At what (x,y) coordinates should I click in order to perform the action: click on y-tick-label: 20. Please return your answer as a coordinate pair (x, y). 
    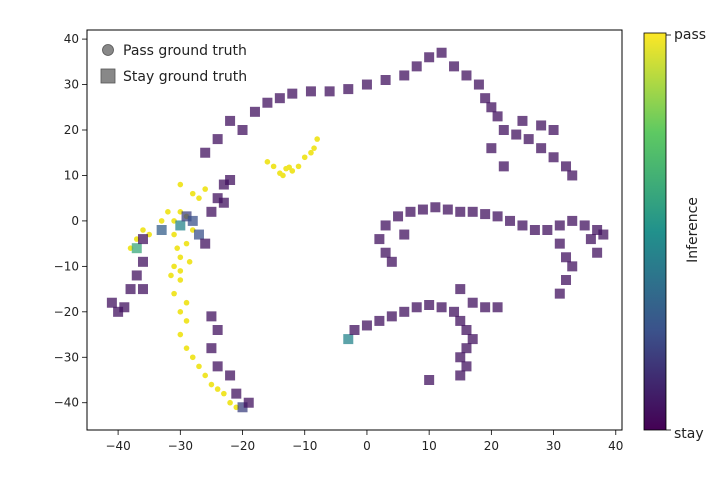
    Looking at the image, I should click on (71, 130).